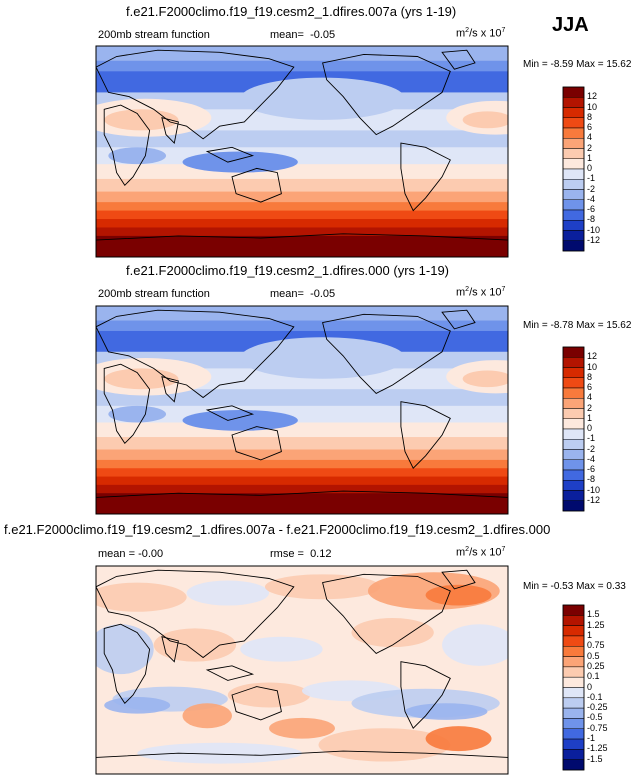 Image resolution: width=644 pixels, height=779 pixels. Describe the element at coordinates (592, 366) in the screenshot. I see `colorbar-tick-label: 10` at that location.